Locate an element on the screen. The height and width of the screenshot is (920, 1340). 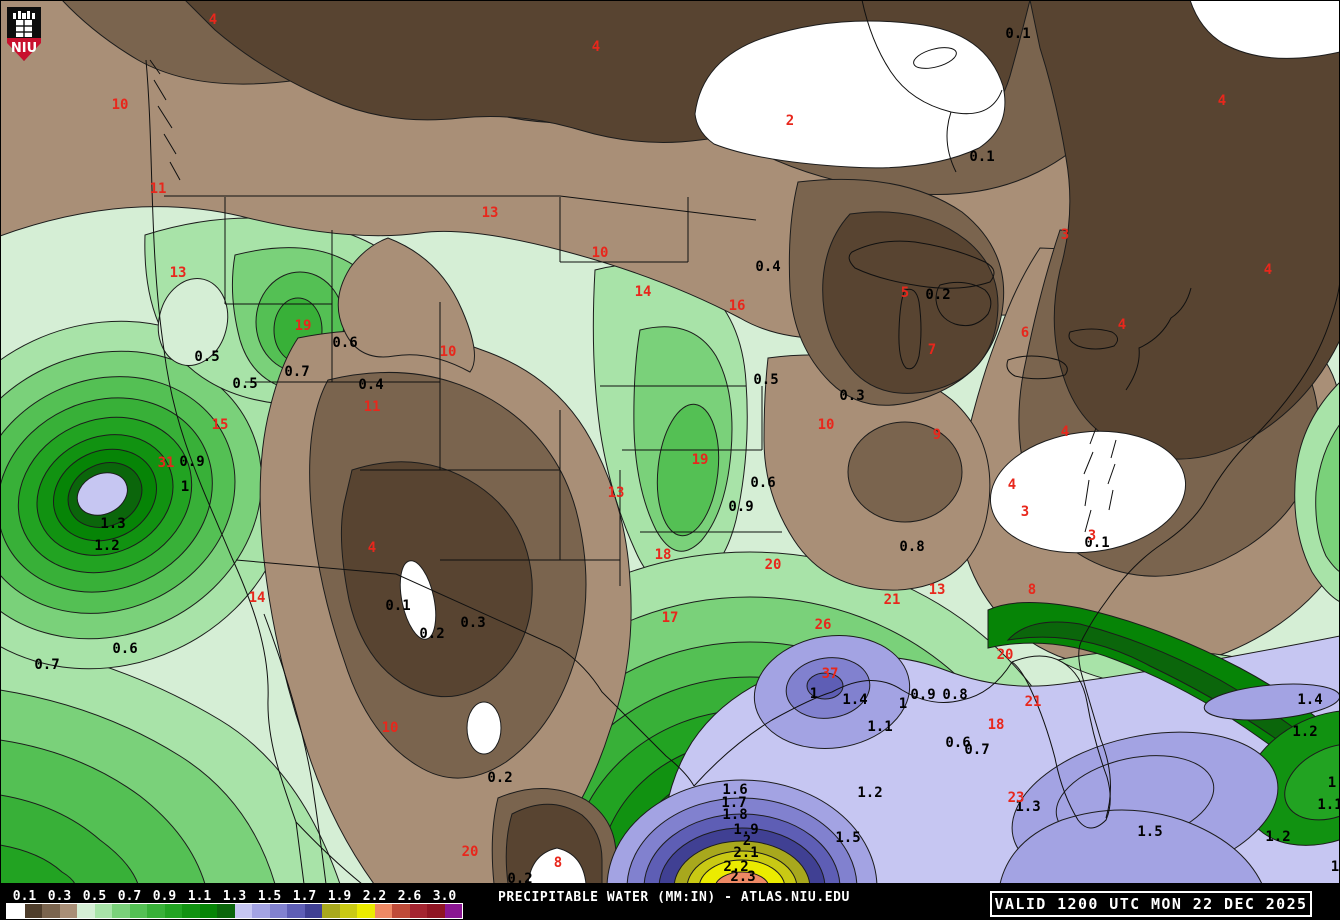
scale-label: 1.1 is located at coordinates (199, 896).